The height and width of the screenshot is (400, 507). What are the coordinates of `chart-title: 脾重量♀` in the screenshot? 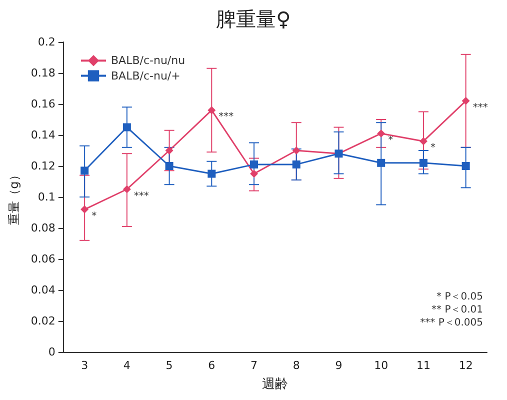 It's located at (253, 19).